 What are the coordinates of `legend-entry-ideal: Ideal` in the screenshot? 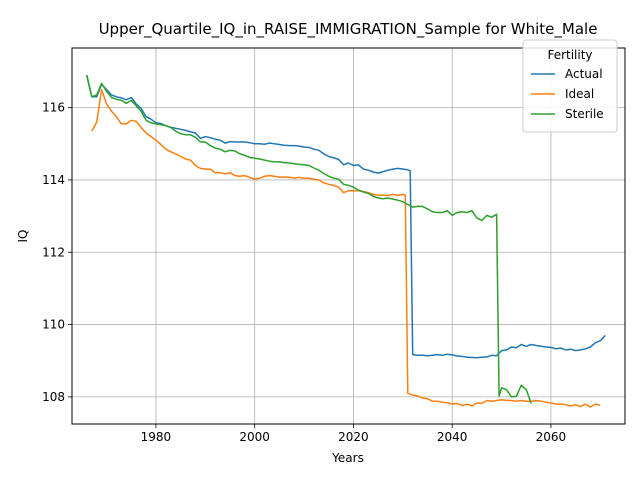 It's located at (579, 94).